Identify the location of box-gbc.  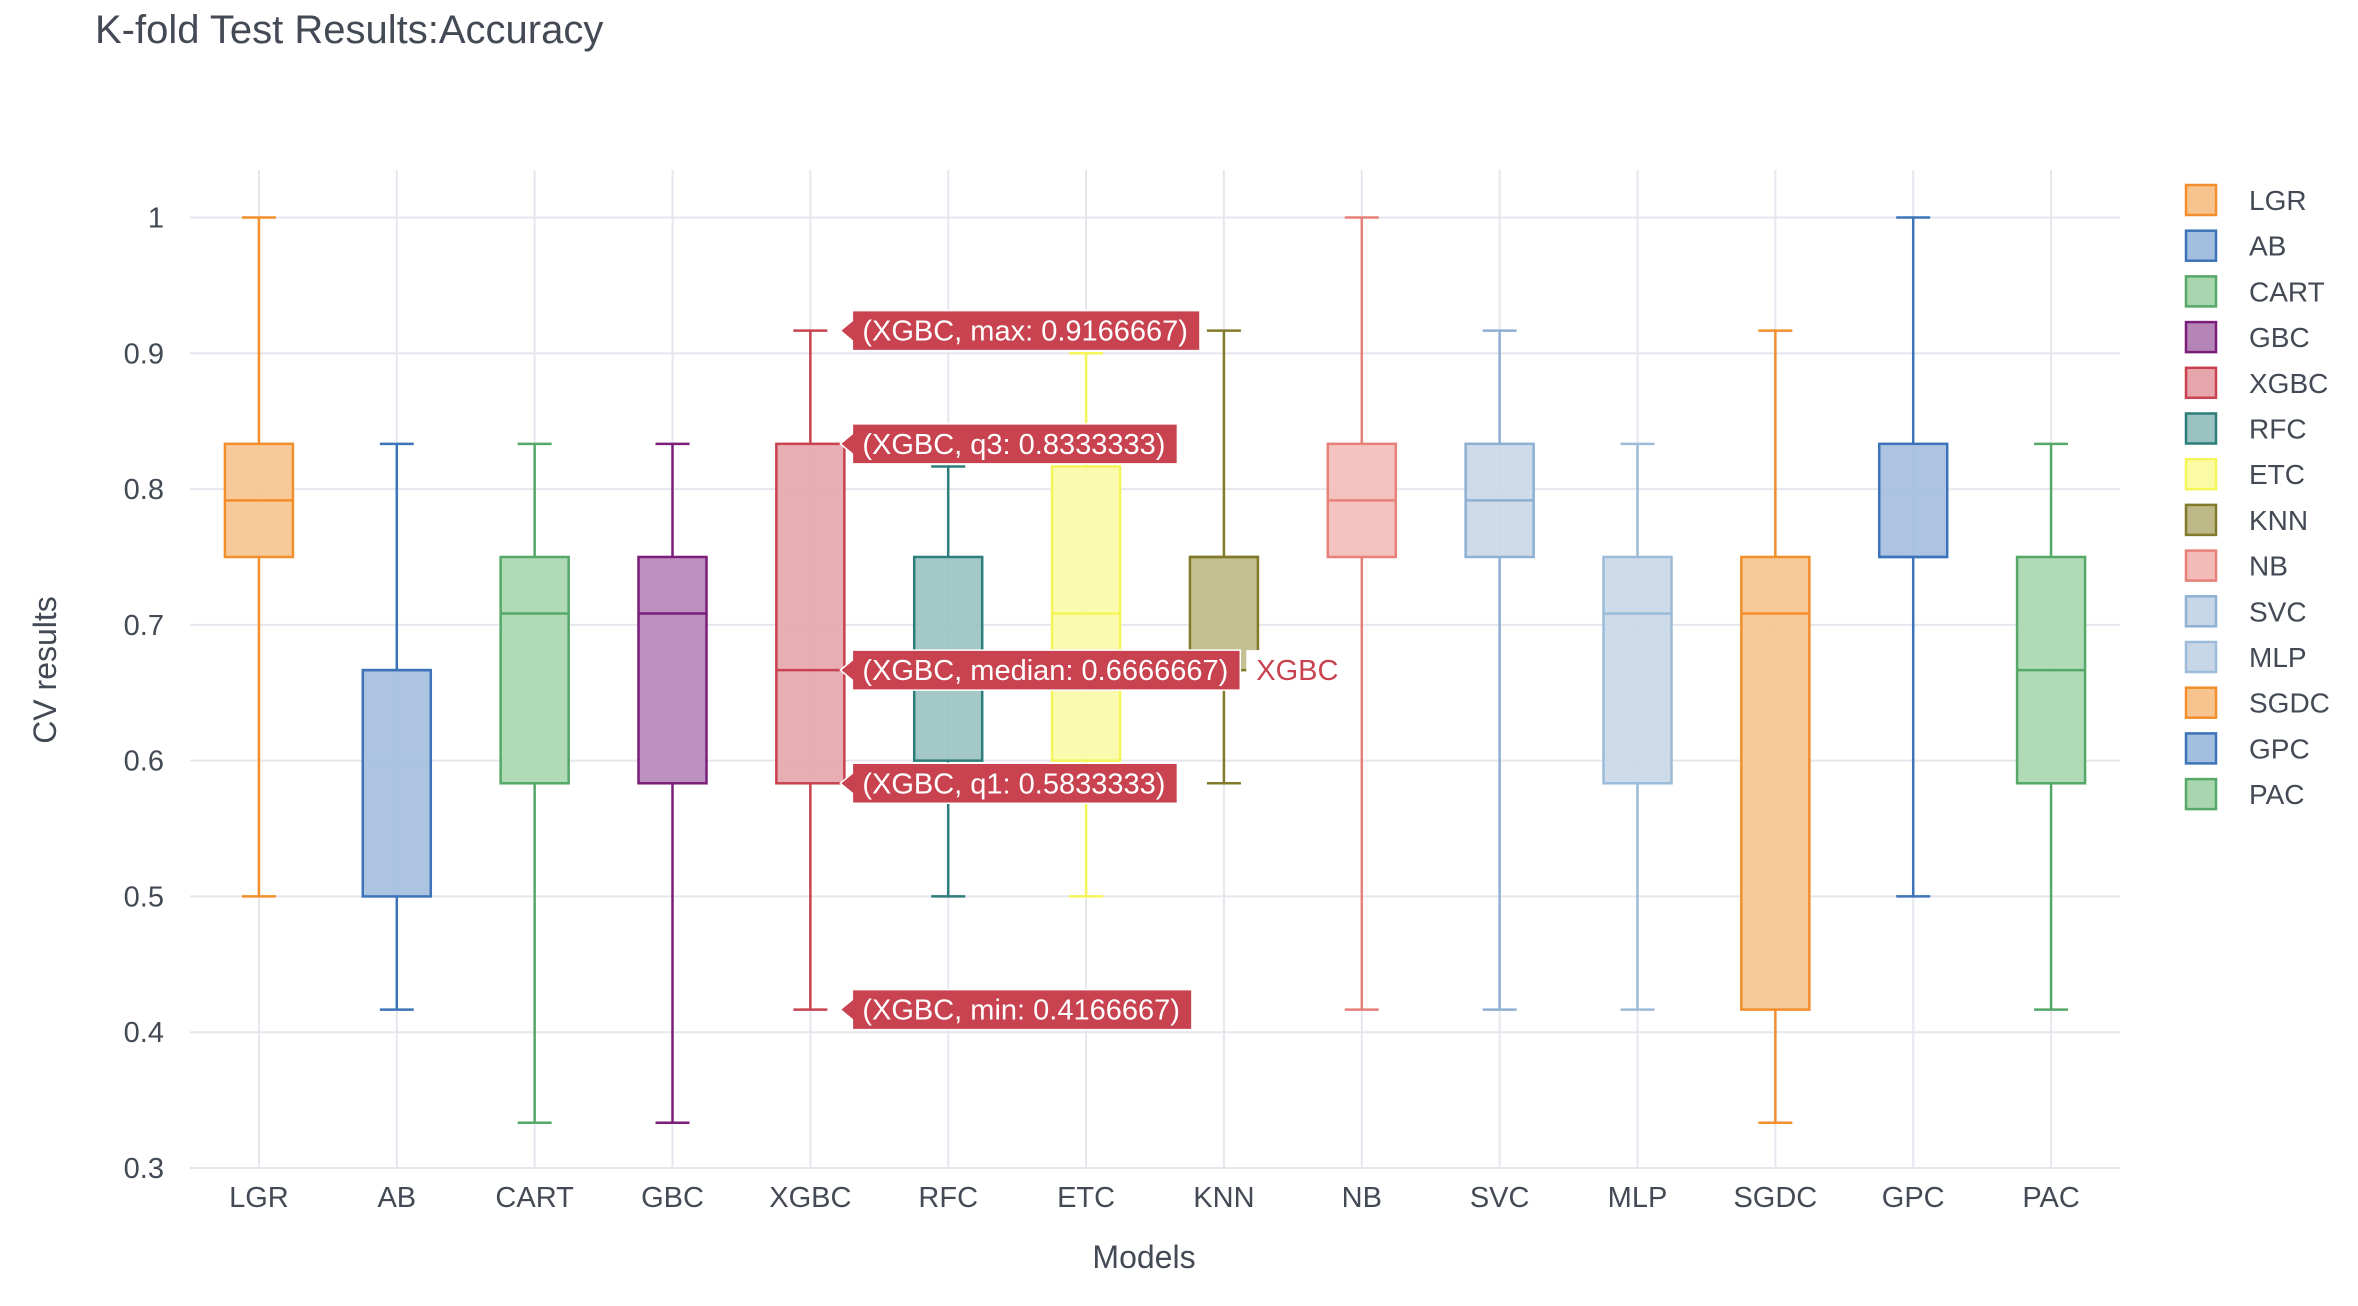
(672, 783).